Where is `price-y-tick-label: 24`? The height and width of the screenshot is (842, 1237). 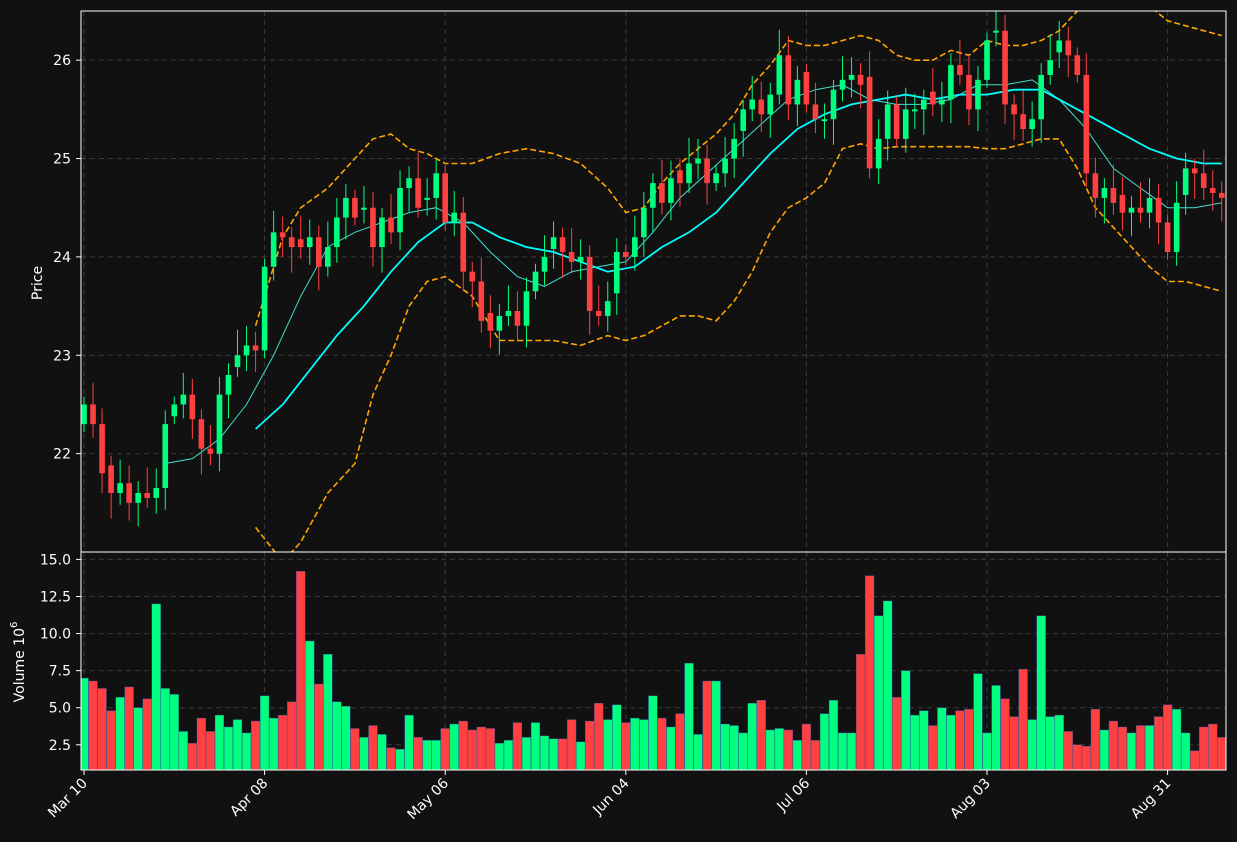
price-y-tick-label: 24 is located at coordinates (62, 258).